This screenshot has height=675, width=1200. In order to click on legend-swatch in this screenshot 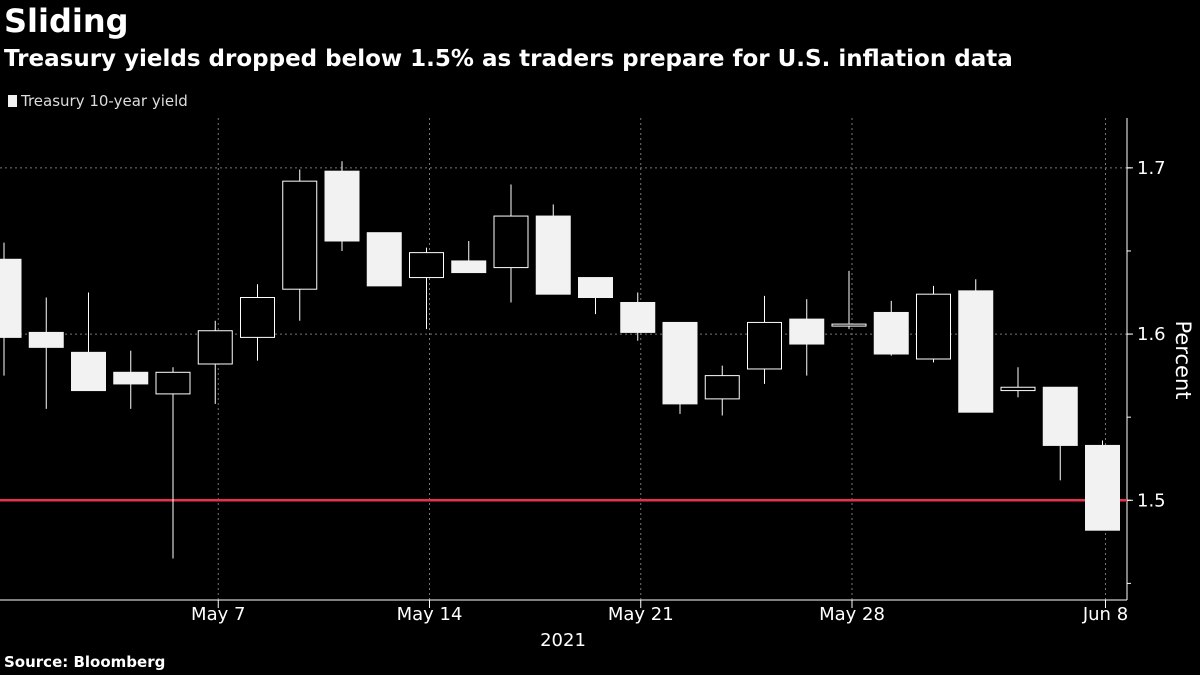, I will do `click(12, 101)`.